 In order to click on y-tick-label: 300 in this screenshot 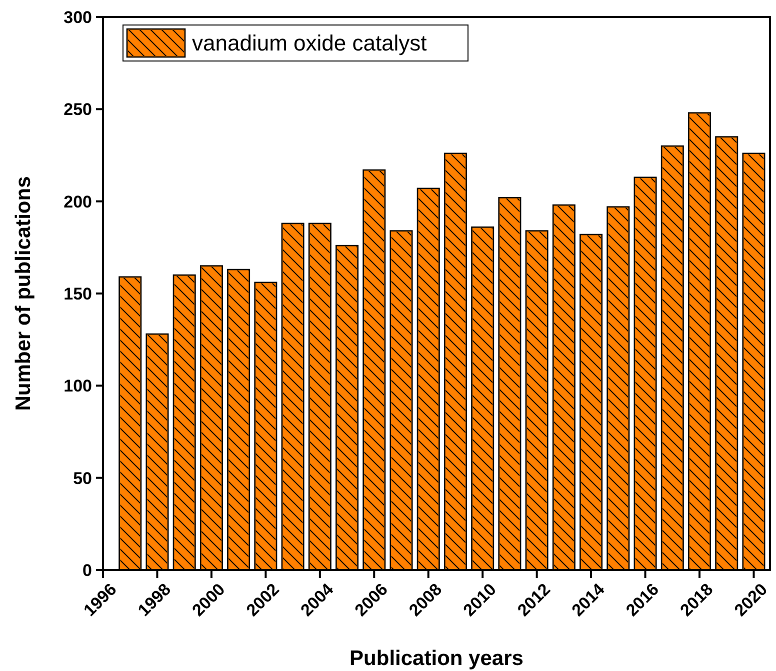, I will do `click(78, 17)`.